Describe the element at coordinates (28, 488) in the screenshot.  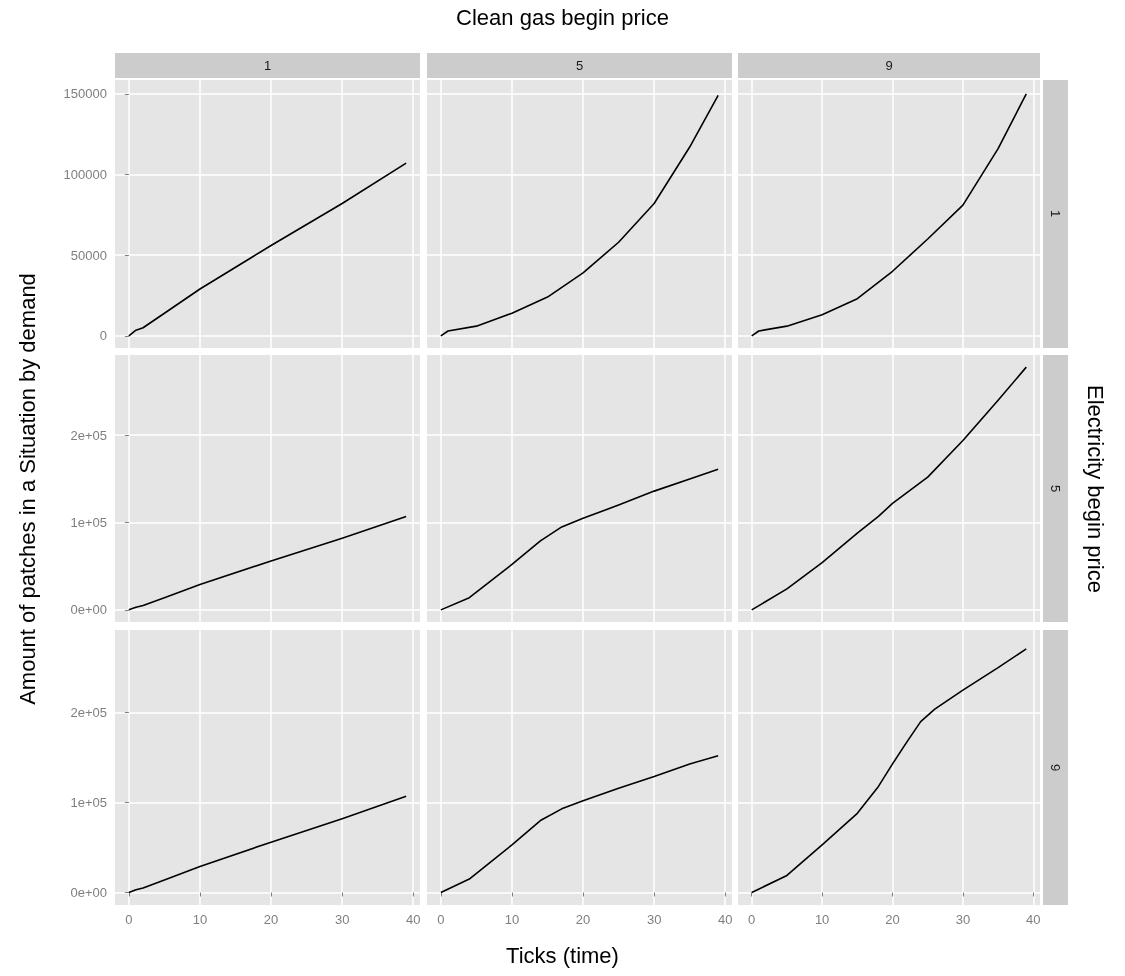
I see `y-axis-title: Amount of patches in a Situation by demand` at that location.